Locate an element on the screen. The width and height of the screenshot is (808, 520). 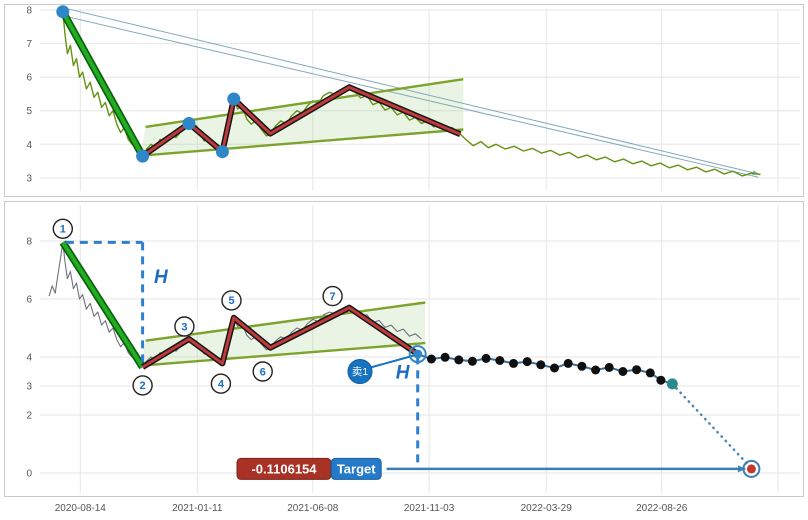
sell-signal-badge is located at coordinates (360, 371).